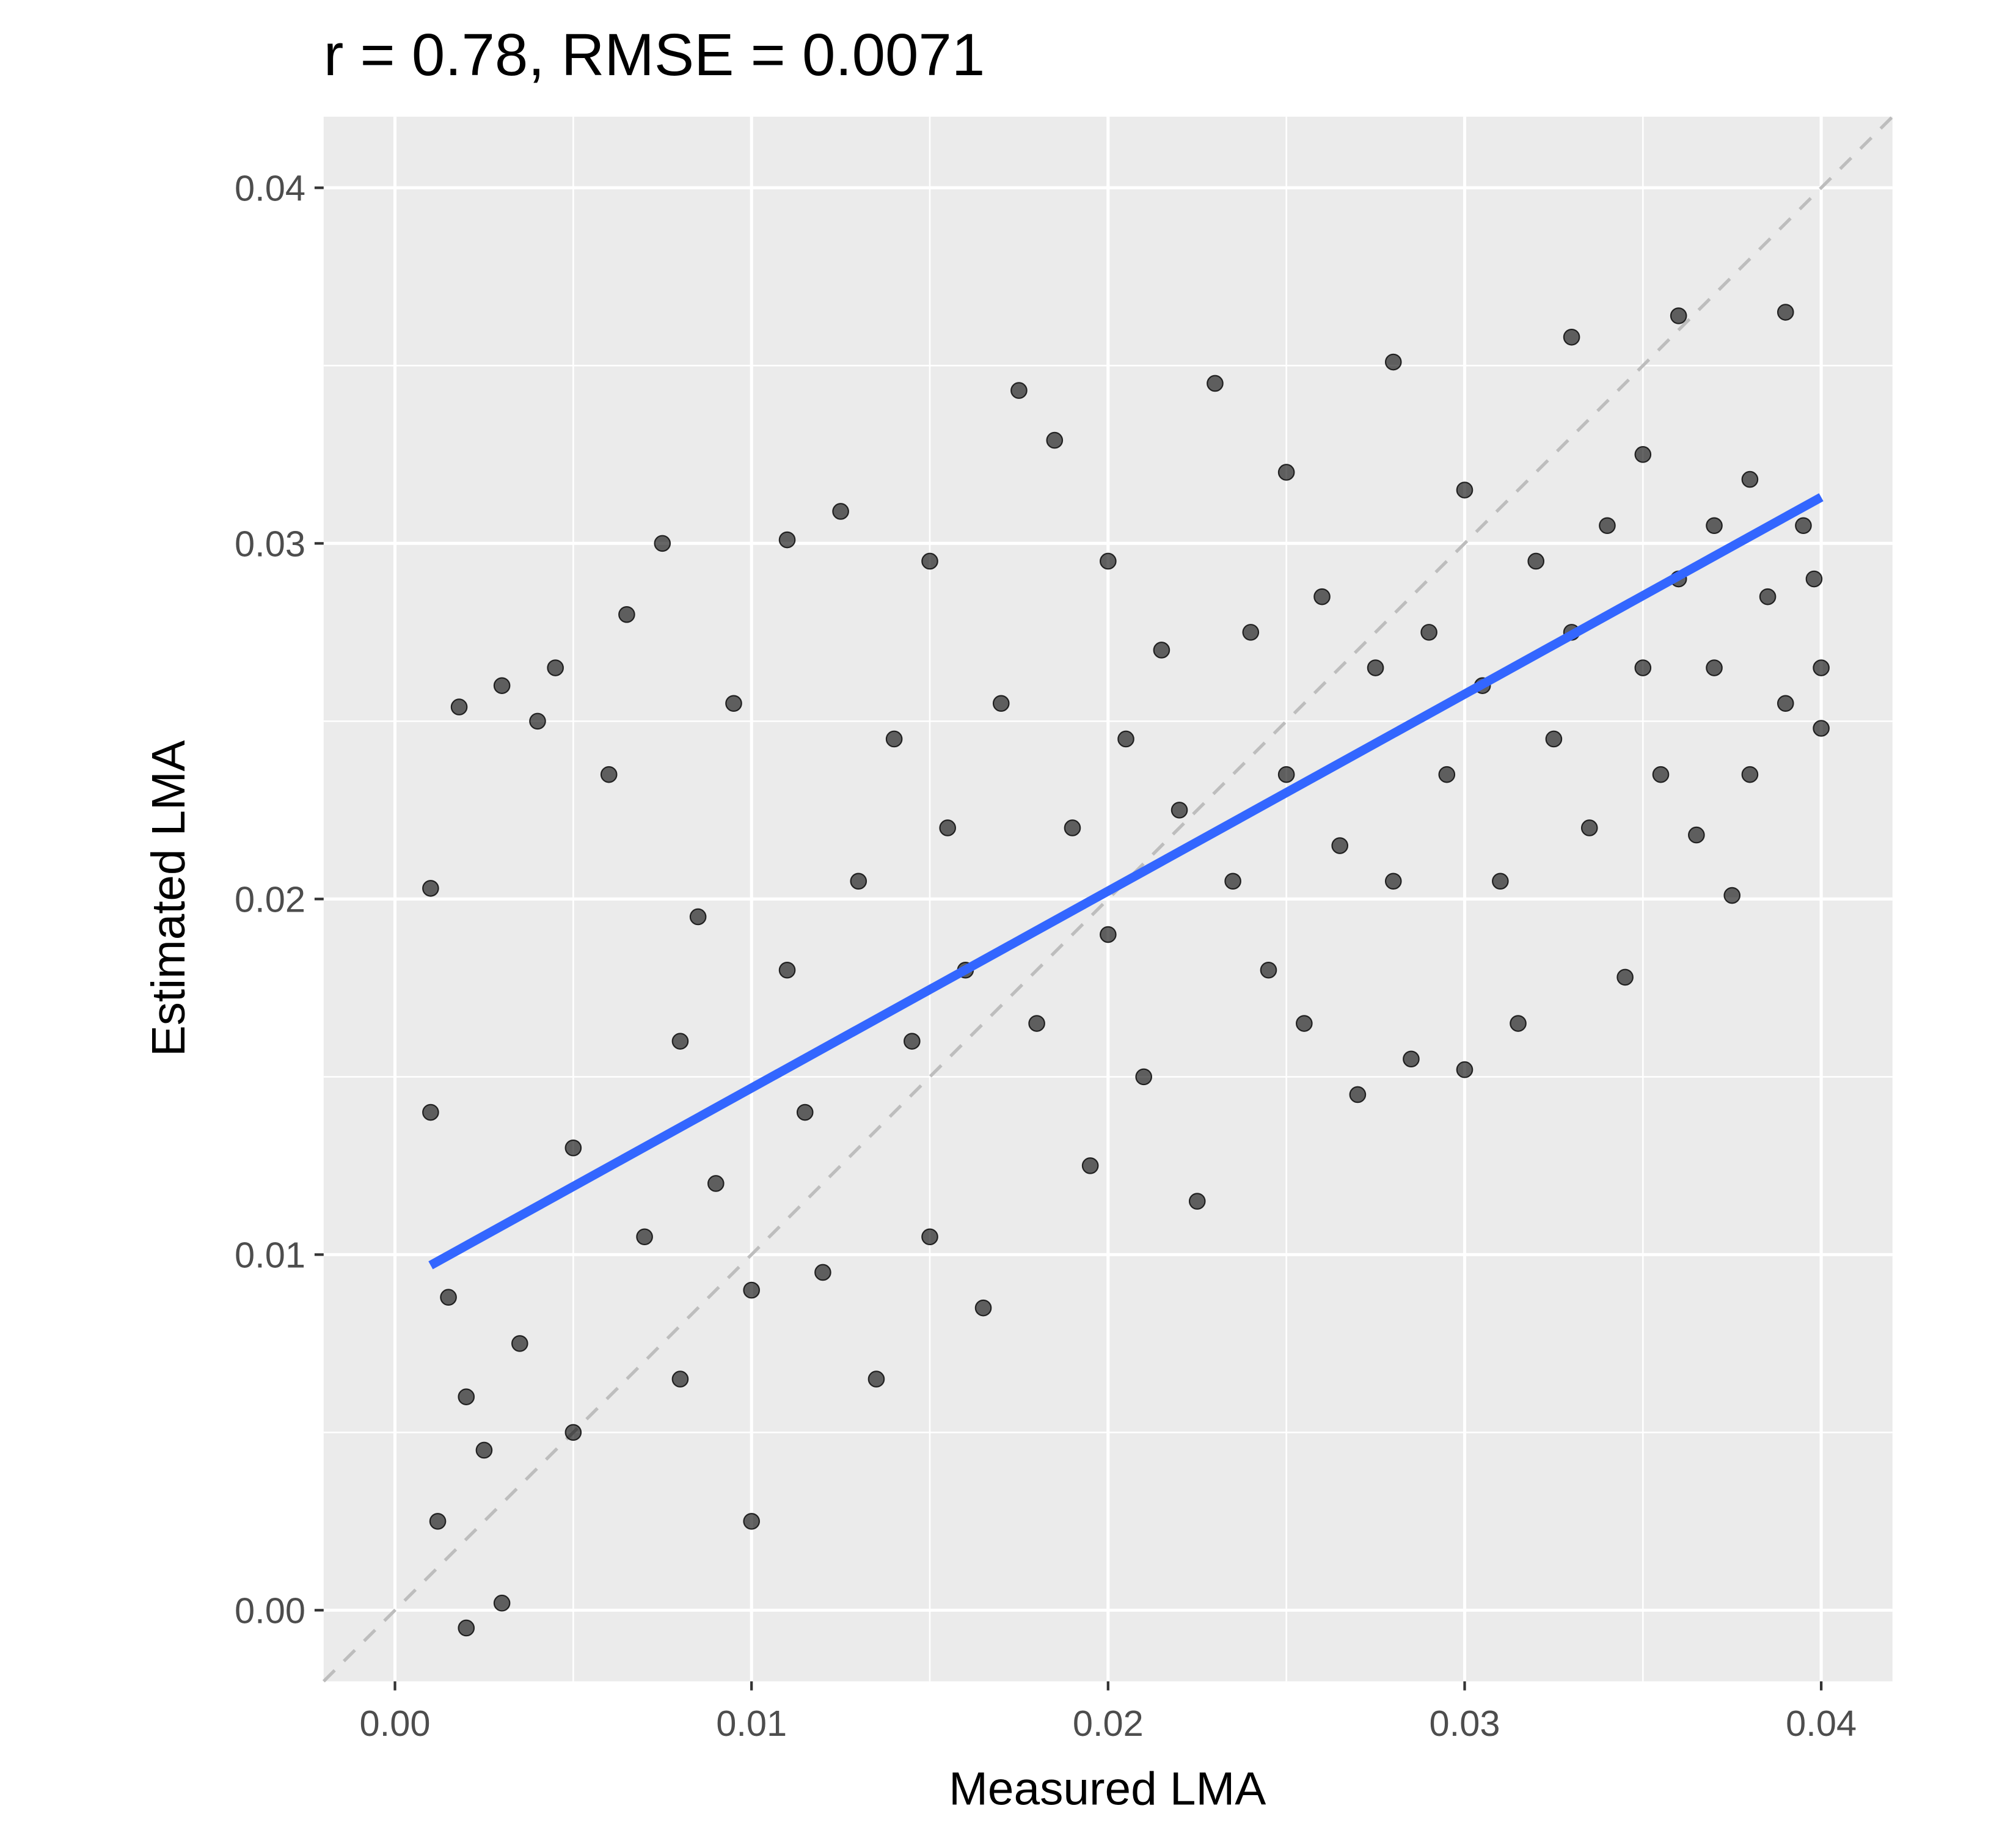 The width and height of the screenshot is (2016, 1833). I want to click on x-axis-label: Measured LMA, so click(1107, 1789).